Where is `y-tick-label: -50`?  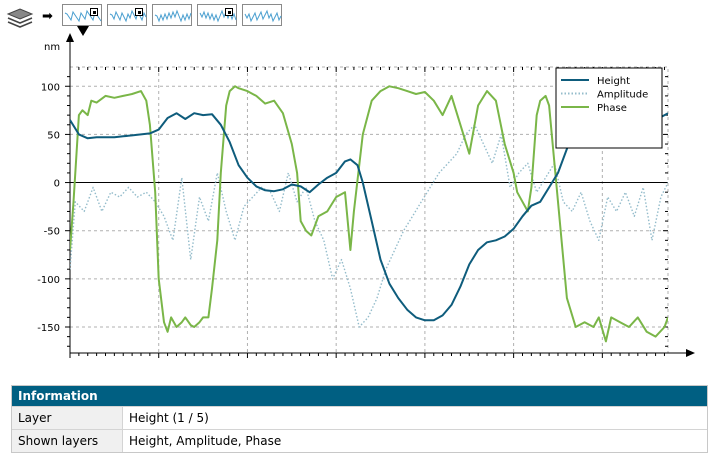 y-tick-label: -50 is located at coordinates (52, 232).